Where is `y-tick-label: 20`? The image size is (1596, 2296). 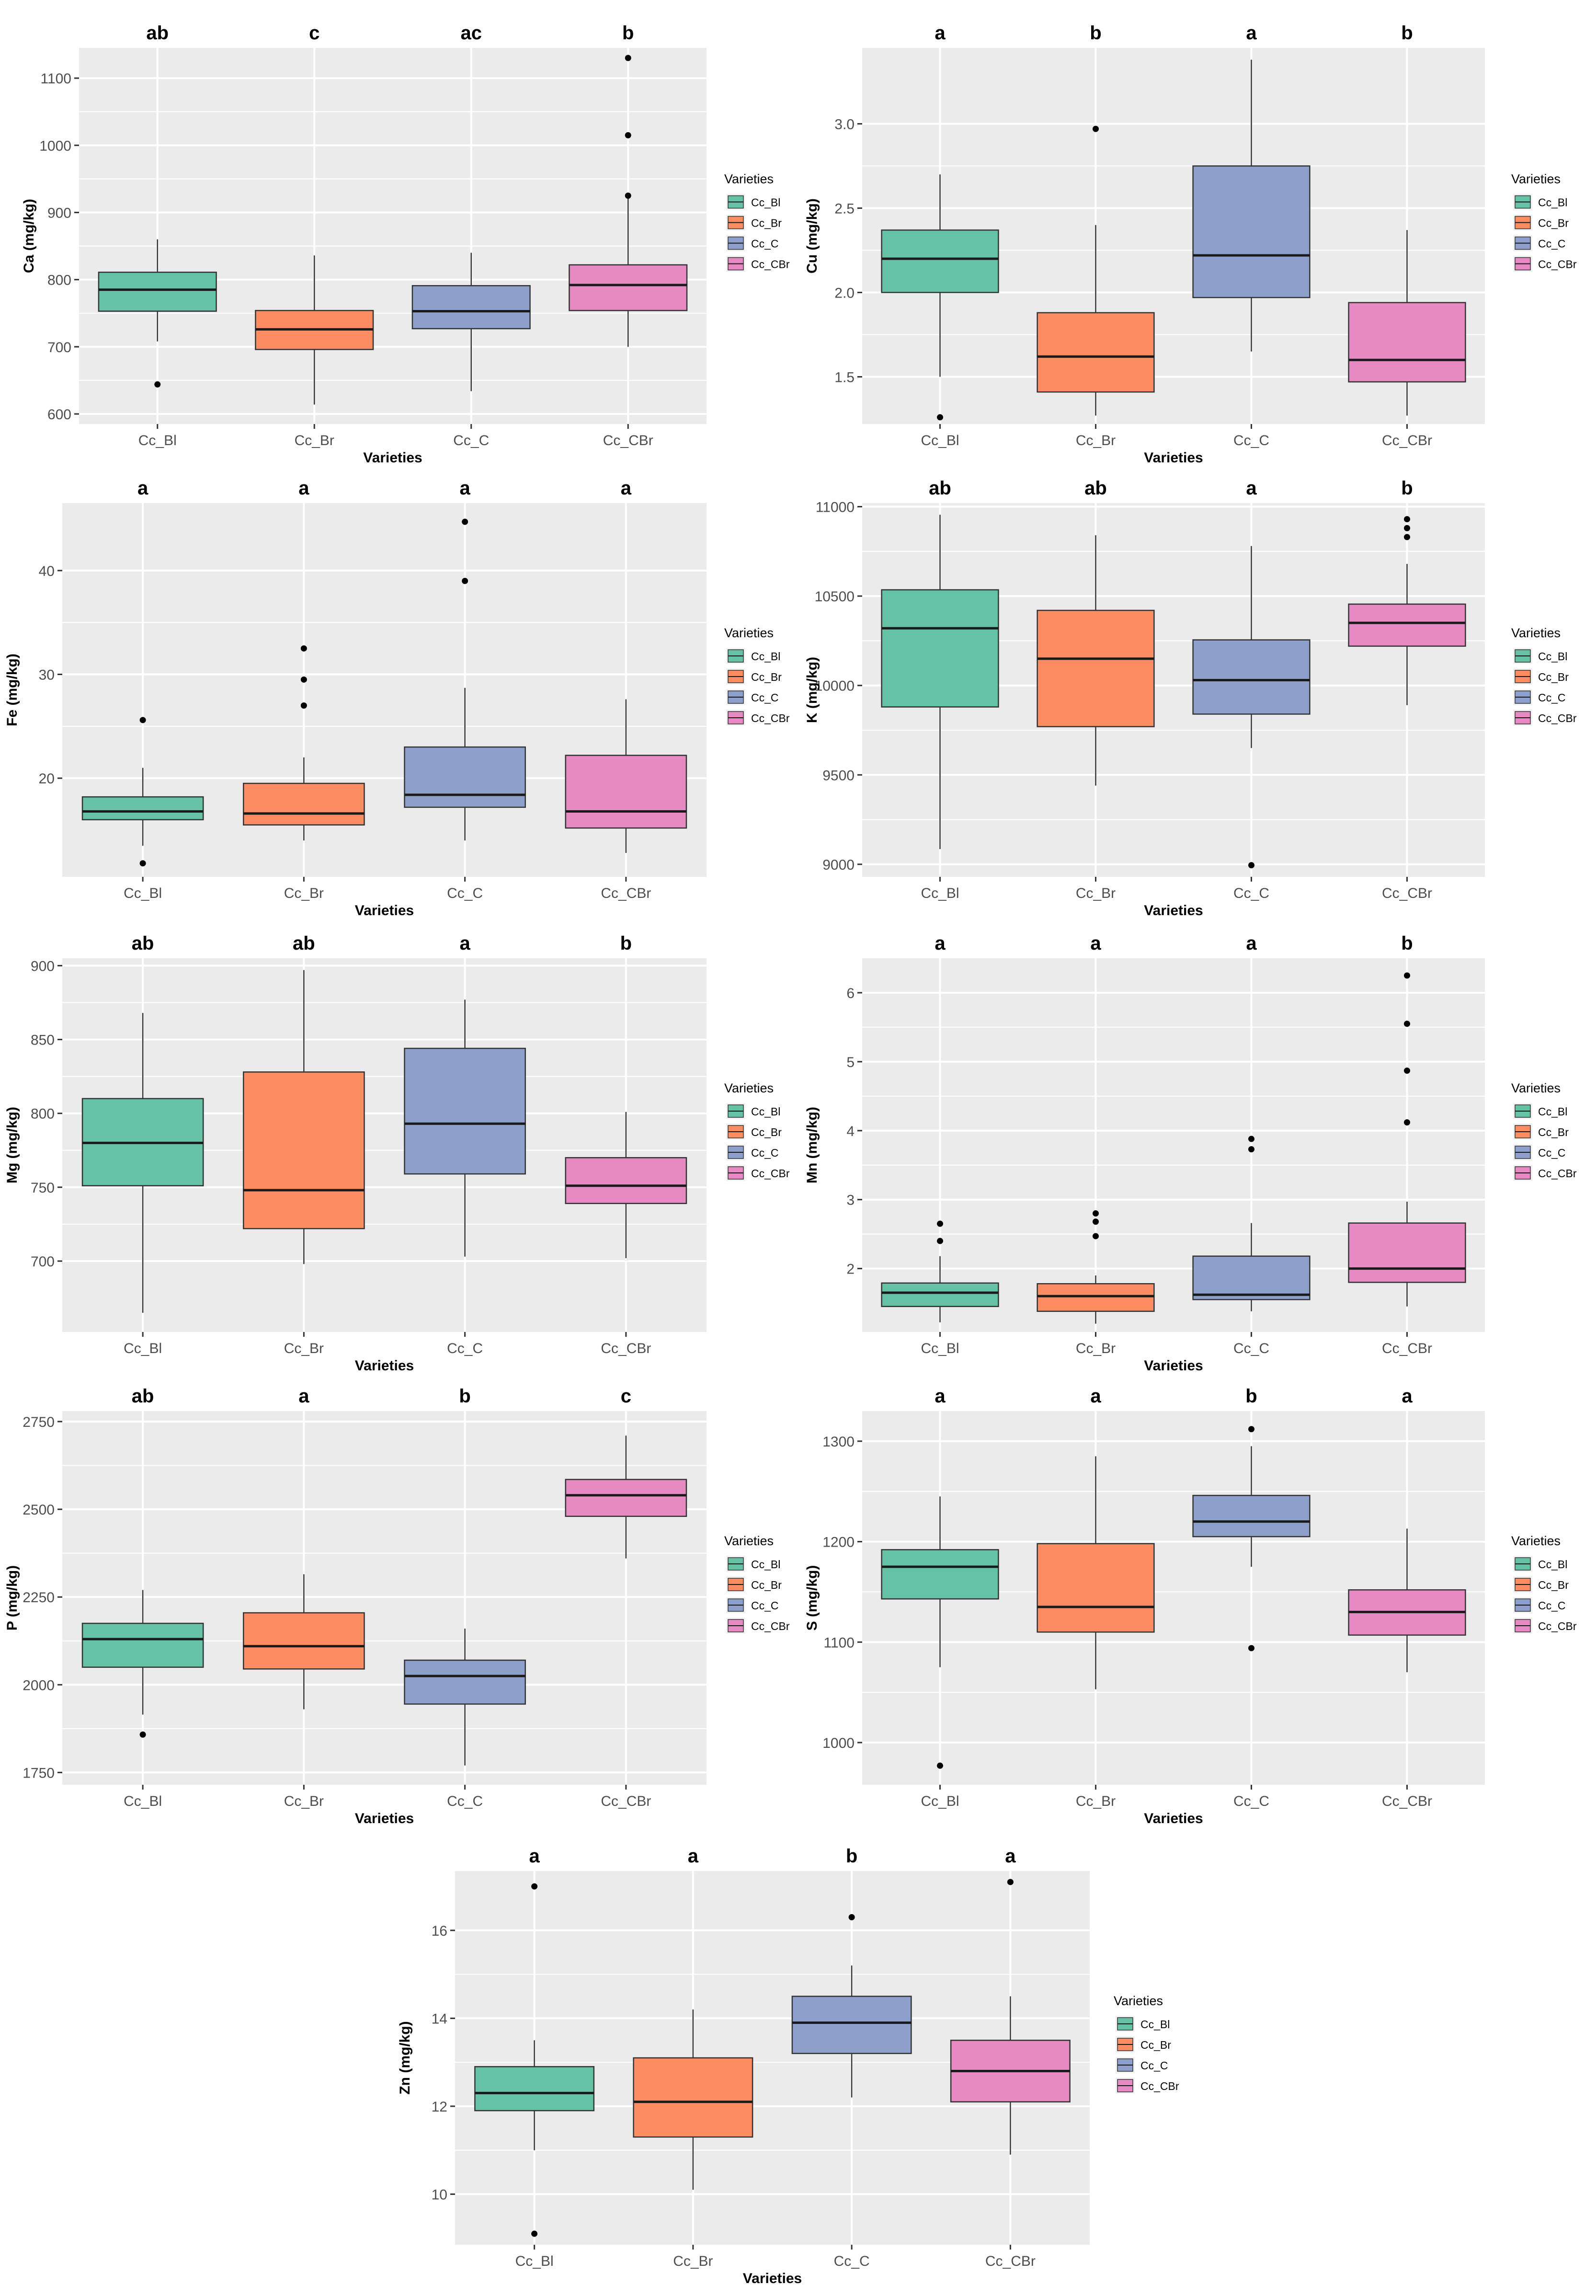
y-tick-label: 20 is located at coordinates (47, 779).